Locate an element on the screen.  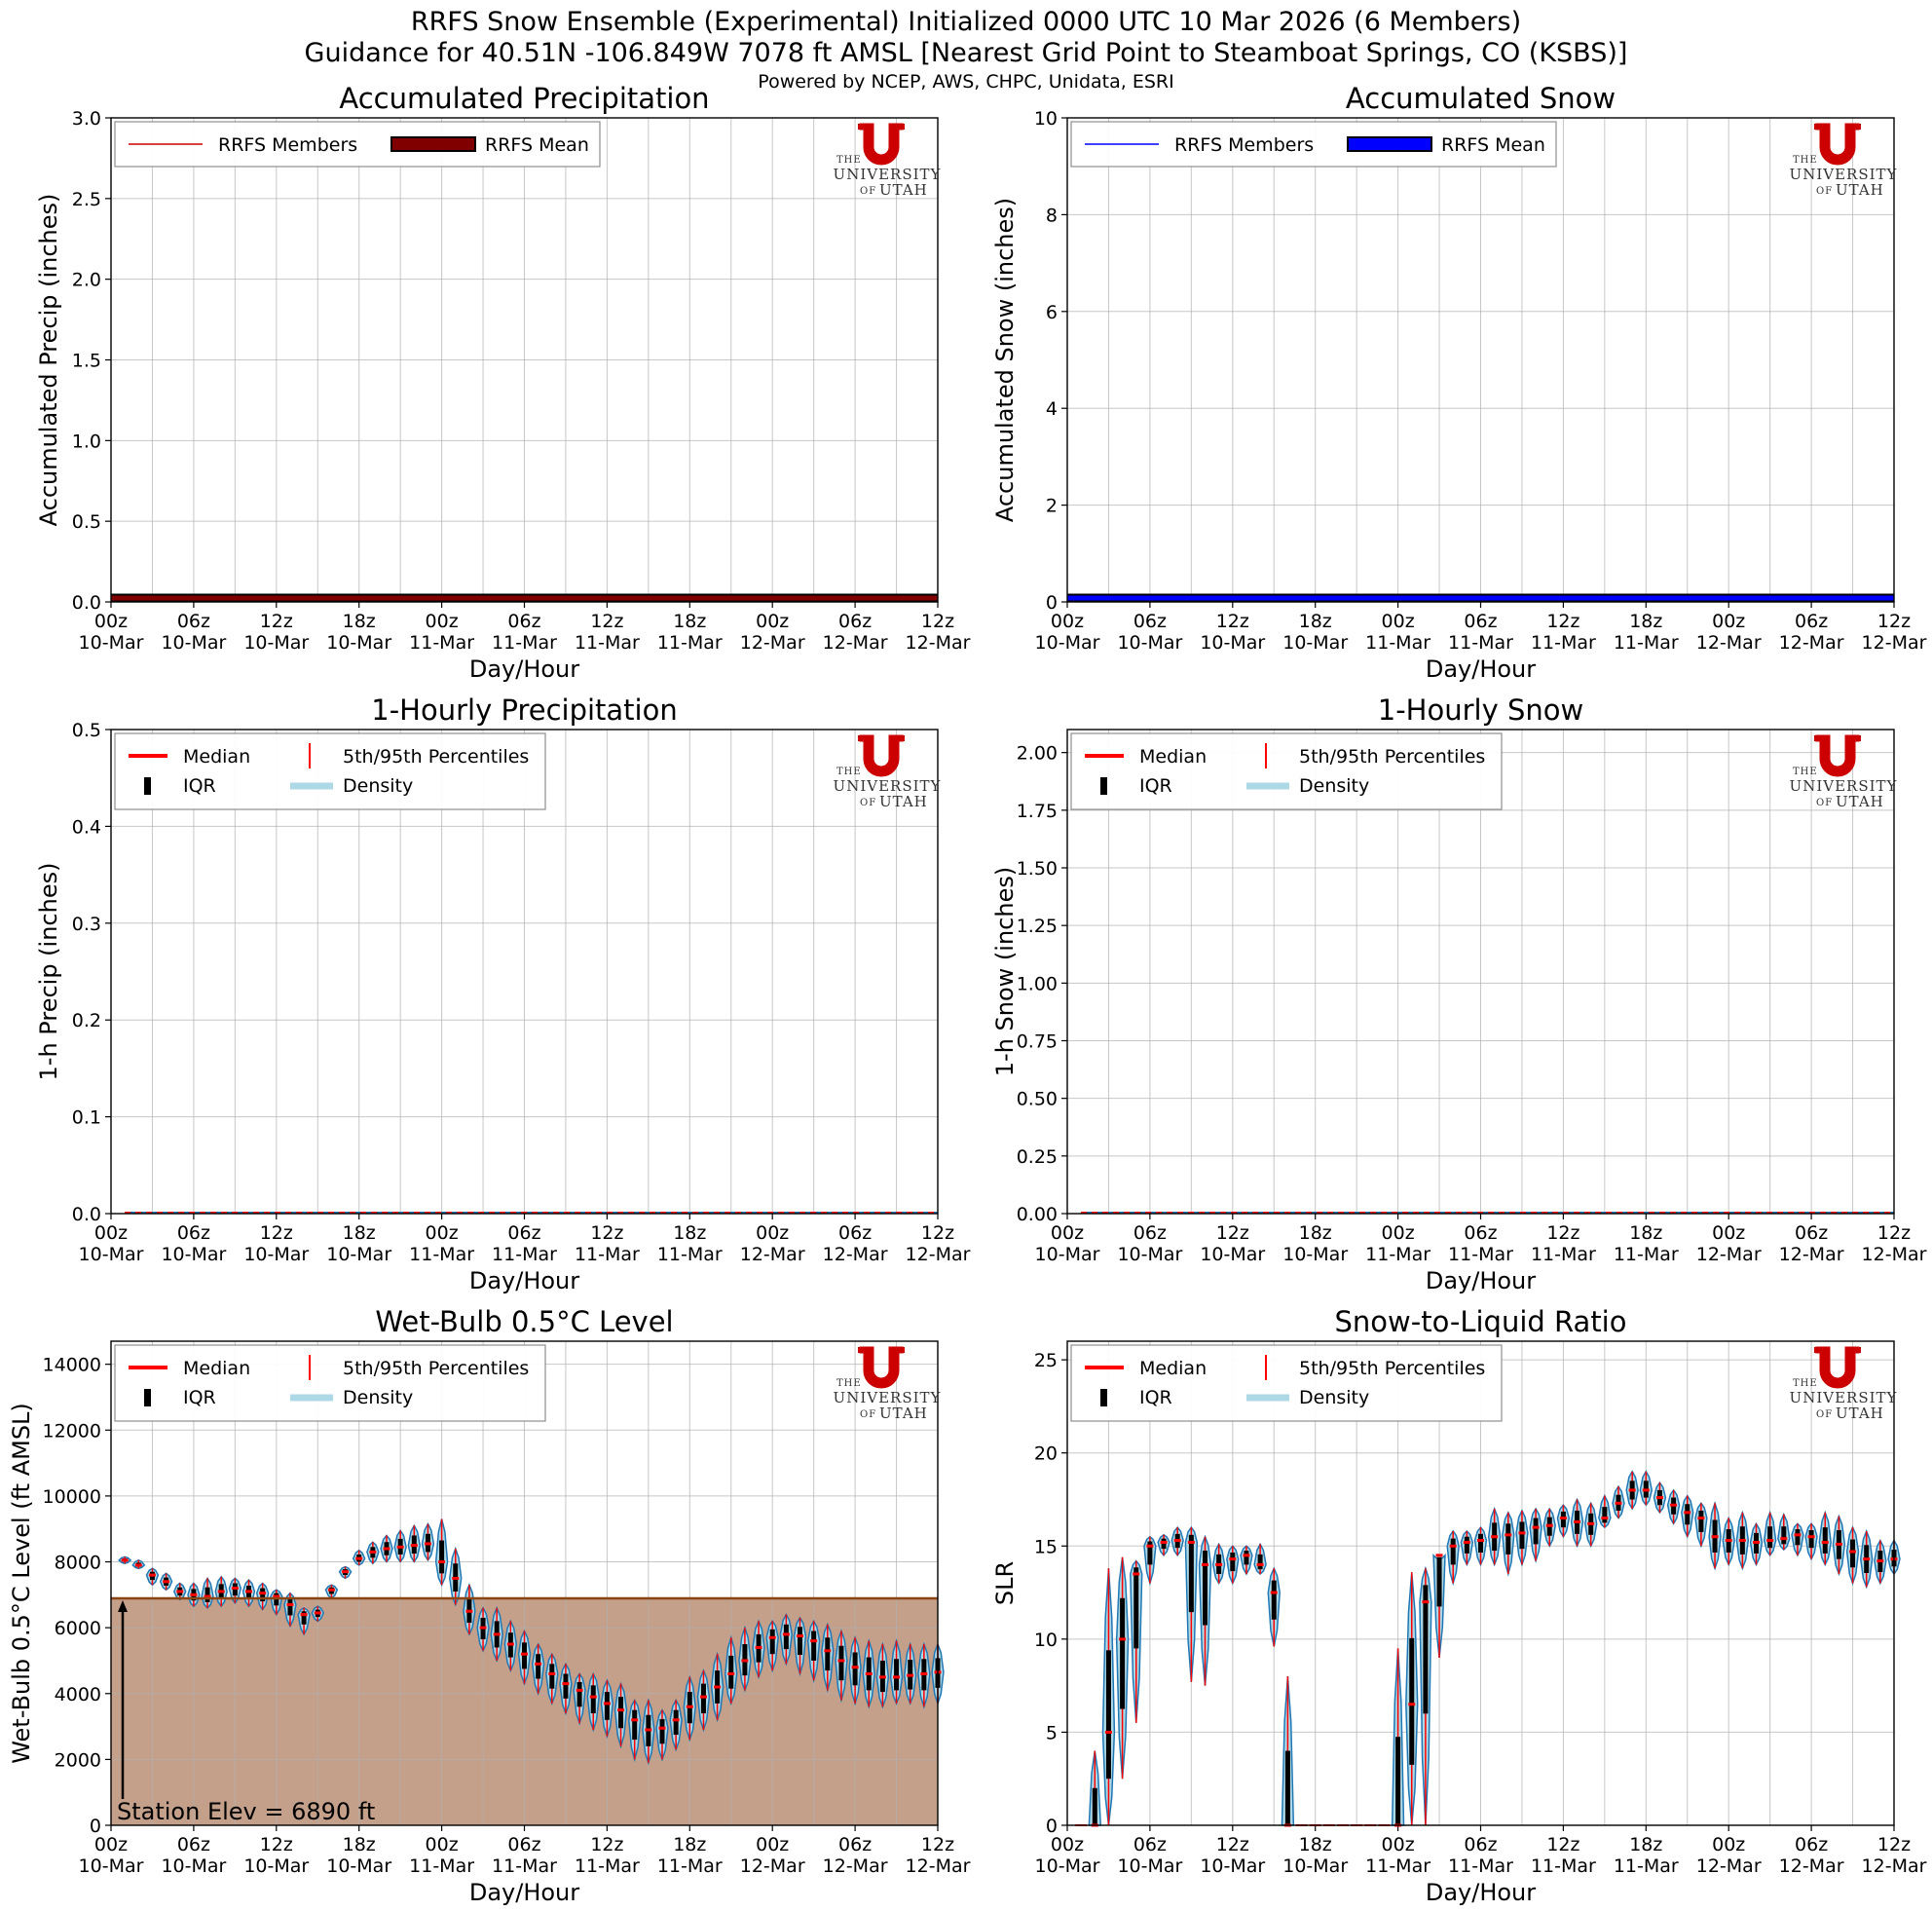
logo-text-utah: UTAH is located at coordinates (903, 801).